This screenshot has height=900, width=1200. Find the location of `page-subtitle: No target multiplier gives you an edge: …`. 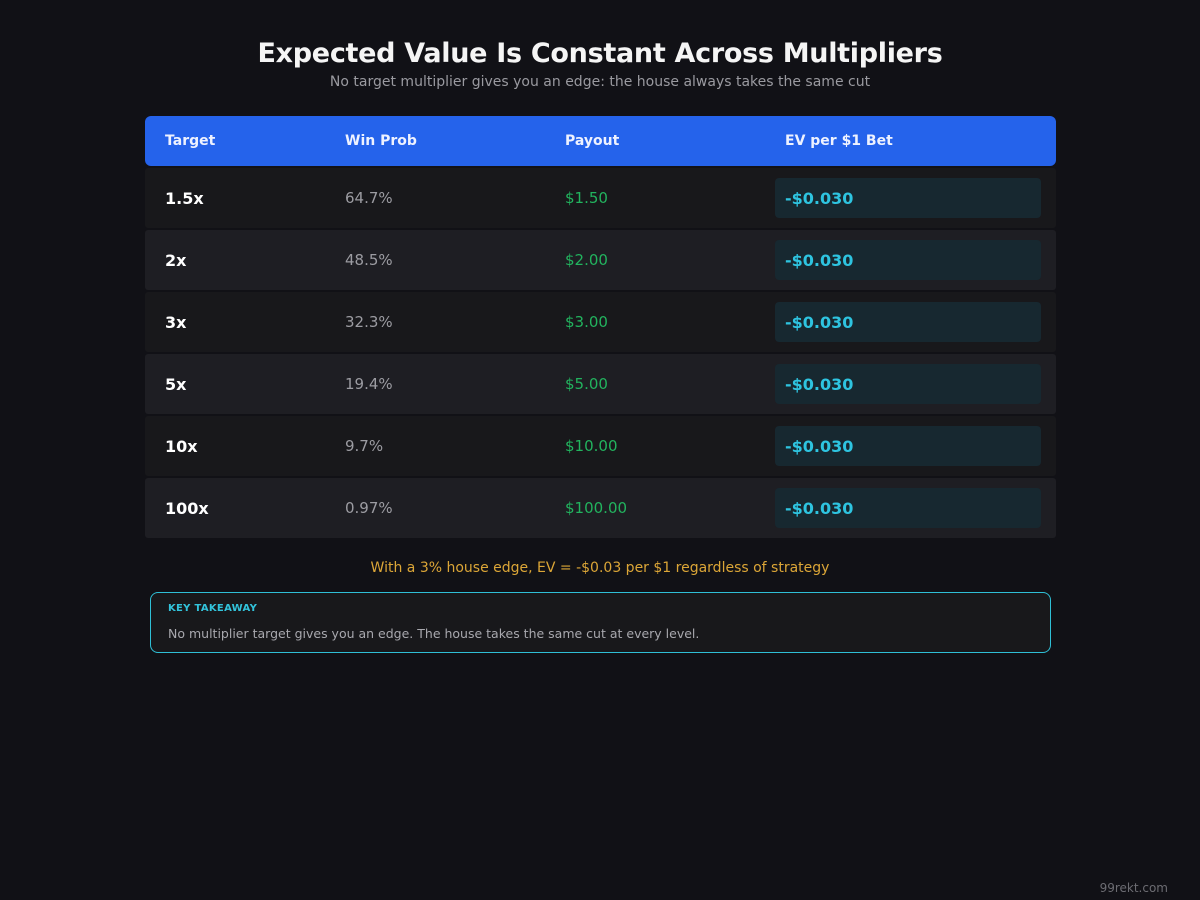

page-subtitle: No target multiplier gives you an edge: … is located at coordinates (600, 82).